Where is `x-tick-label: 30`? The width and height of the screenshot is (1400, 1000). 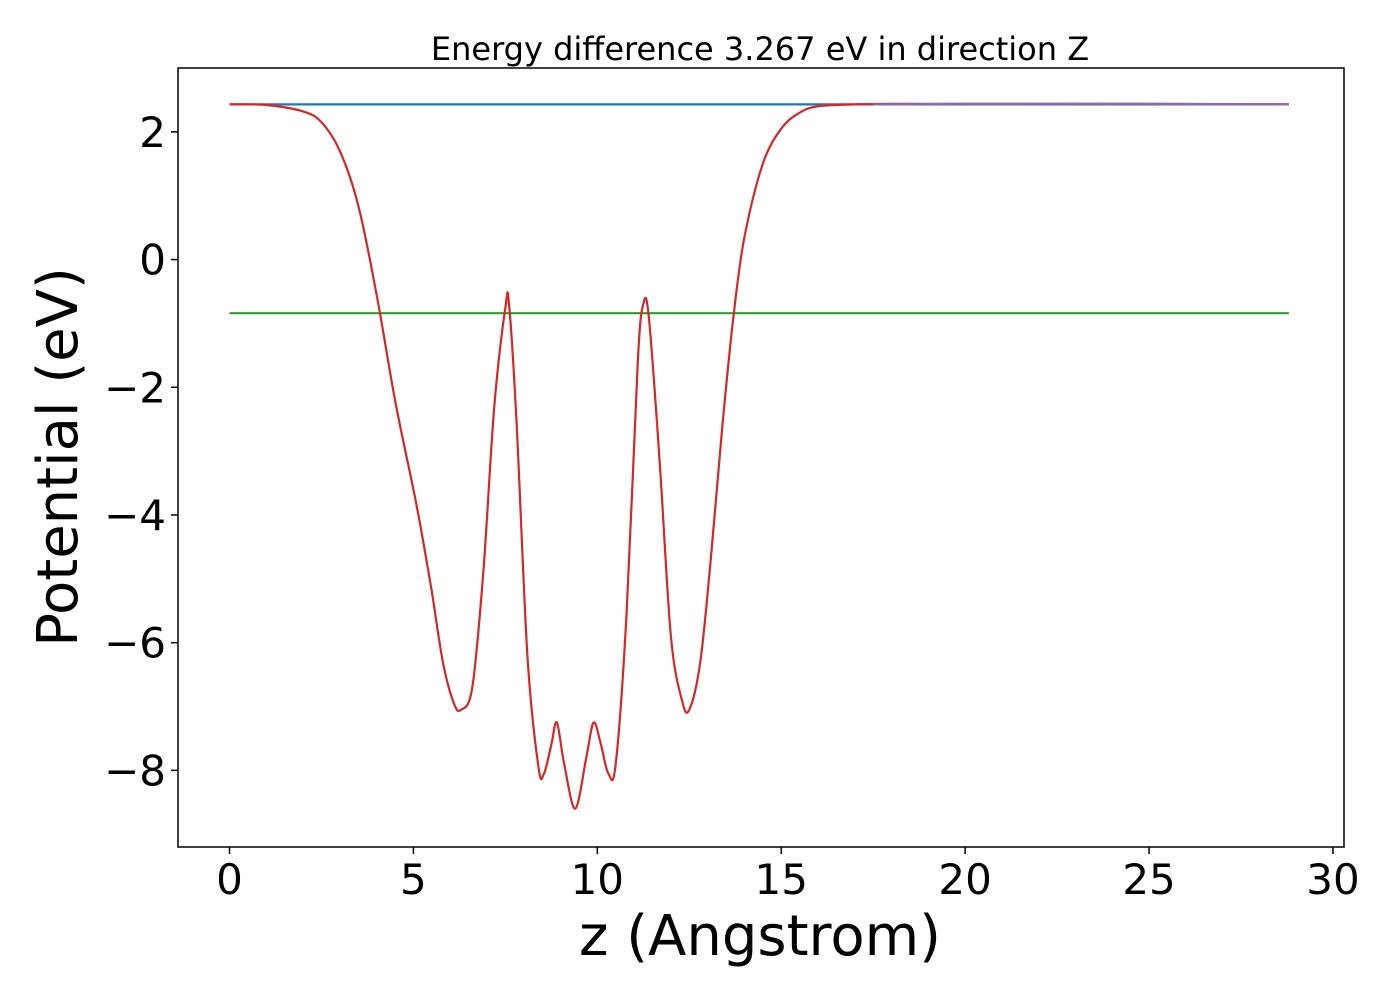 x-tick-label: 30 is located at coordinates (1332, 879).